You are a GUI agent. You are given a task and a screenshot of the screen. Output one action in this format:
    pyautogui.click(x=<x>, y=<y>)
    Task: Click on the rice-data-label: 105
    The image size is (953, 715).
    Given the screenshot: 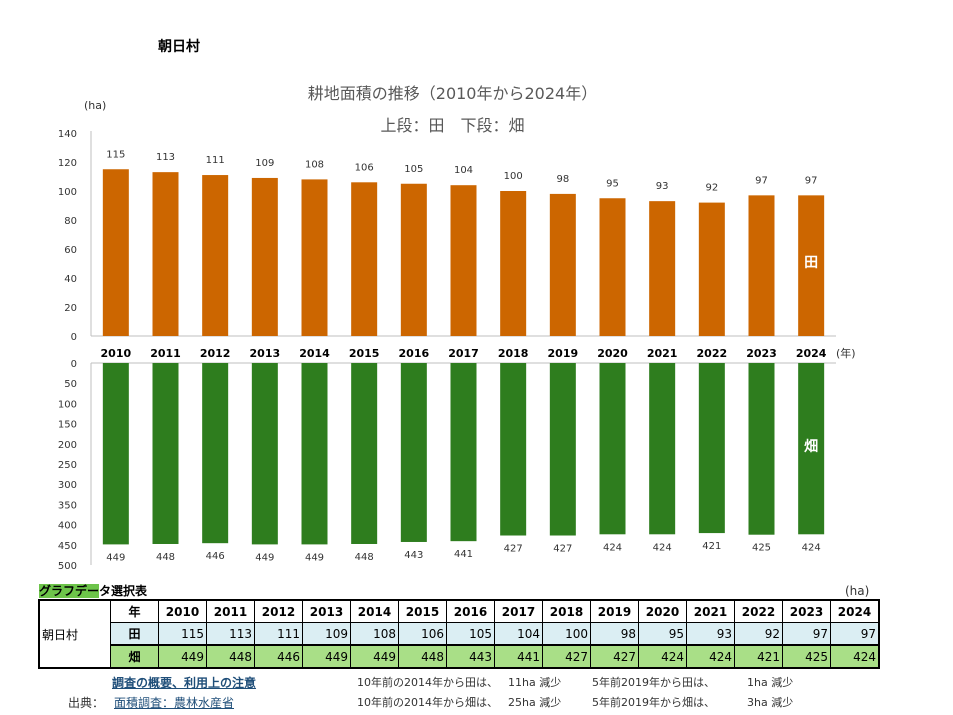 What is the action you would take?
    pyautogui.click(x=413, y=169)
    